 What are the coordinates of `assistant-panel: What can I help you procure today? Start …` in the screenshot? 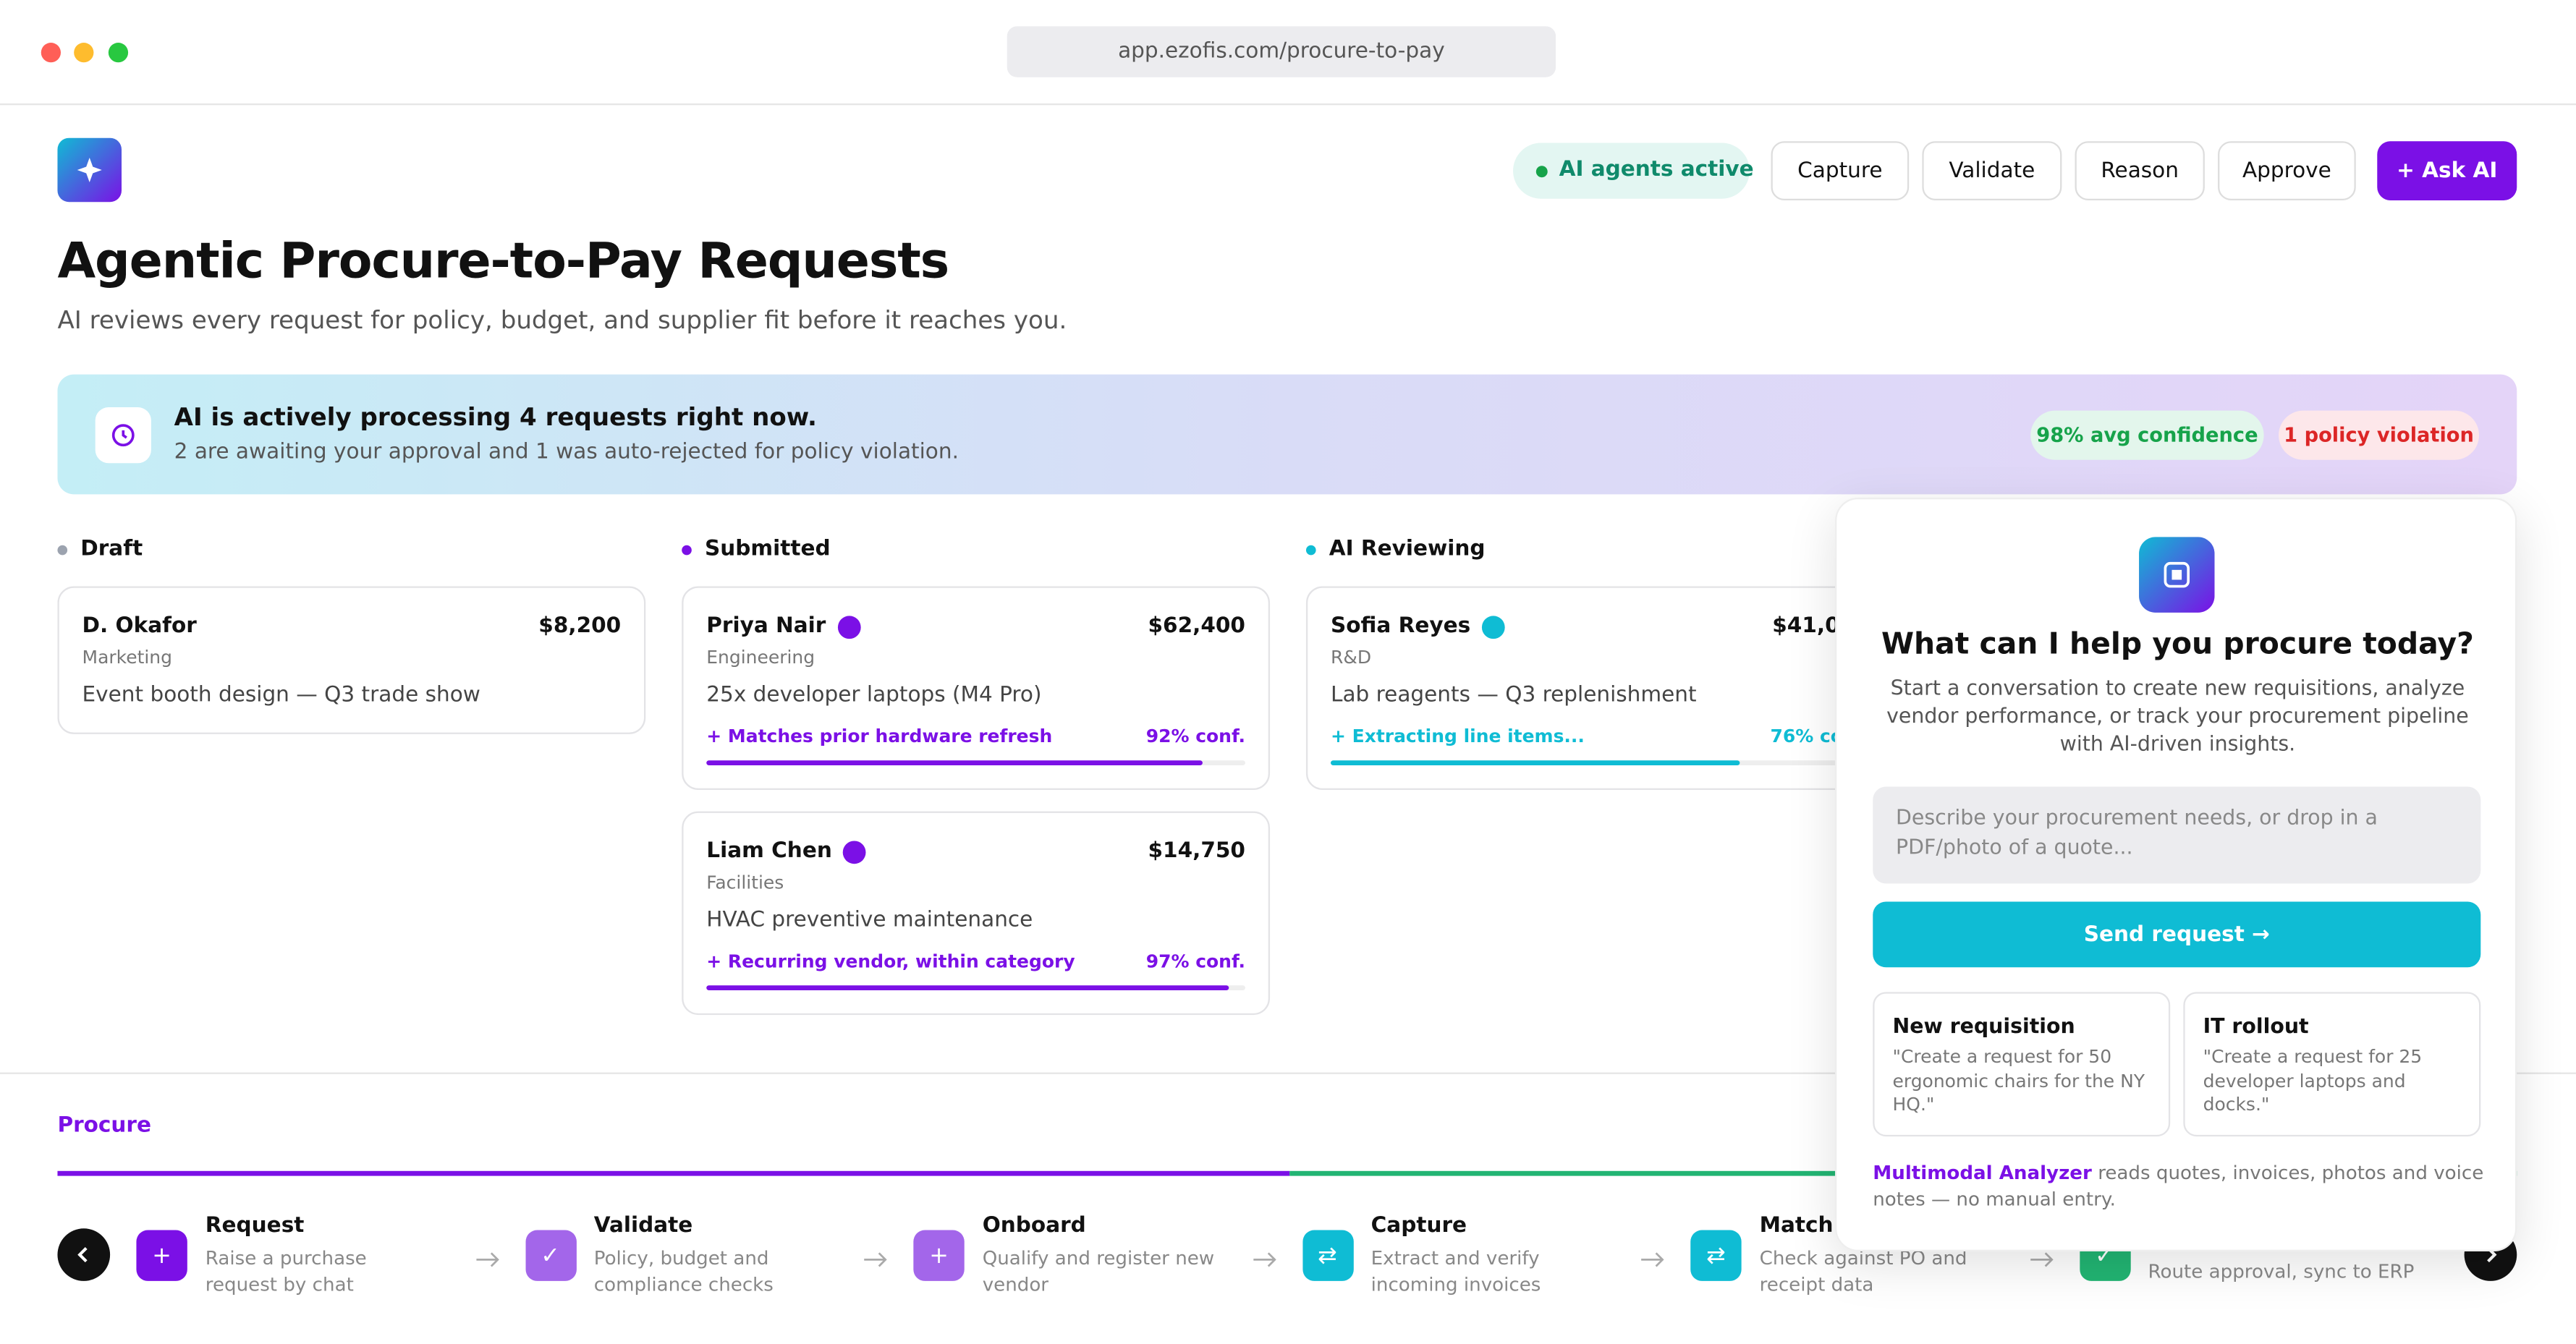 It's located at (2176, 875).